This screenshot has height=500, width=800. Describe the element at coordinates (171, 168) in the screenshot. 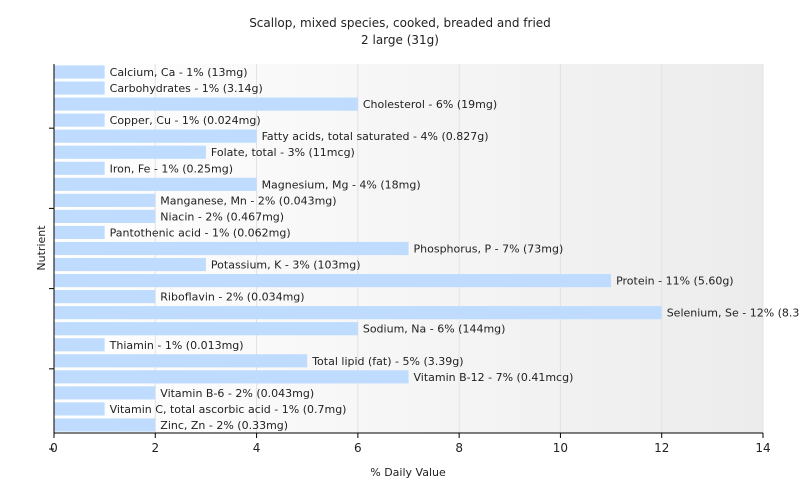

I see `bar-label-6: Iron, Fe - 1% (0.25mg)` at that location.